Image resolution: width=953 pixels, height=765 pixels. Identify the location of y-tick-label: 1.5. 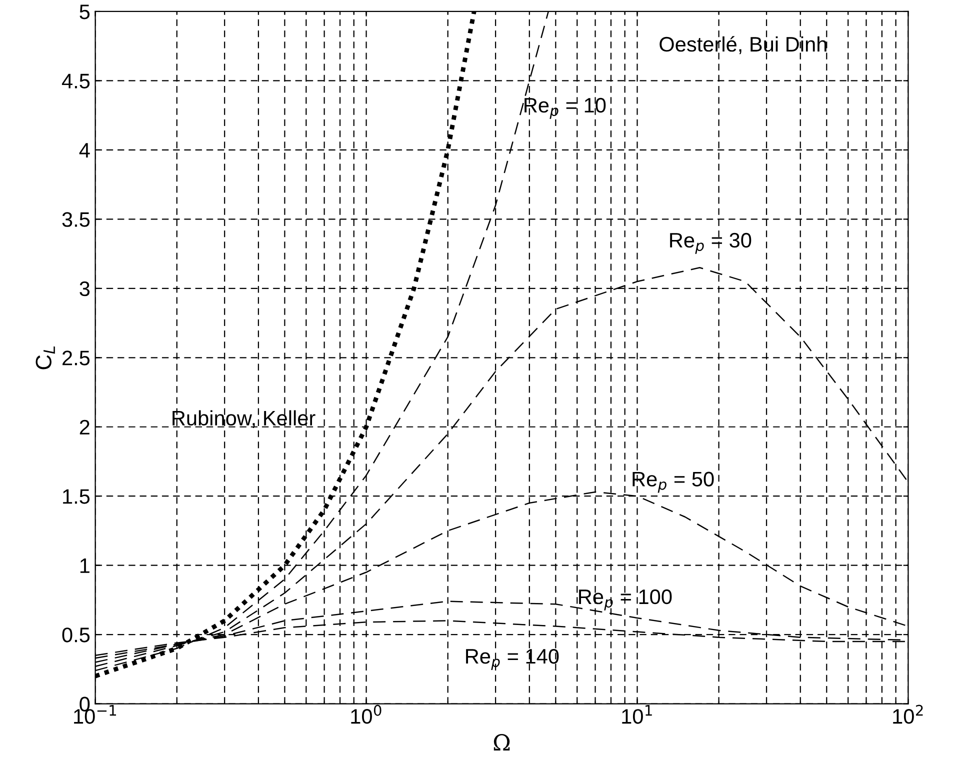
(76, 496).